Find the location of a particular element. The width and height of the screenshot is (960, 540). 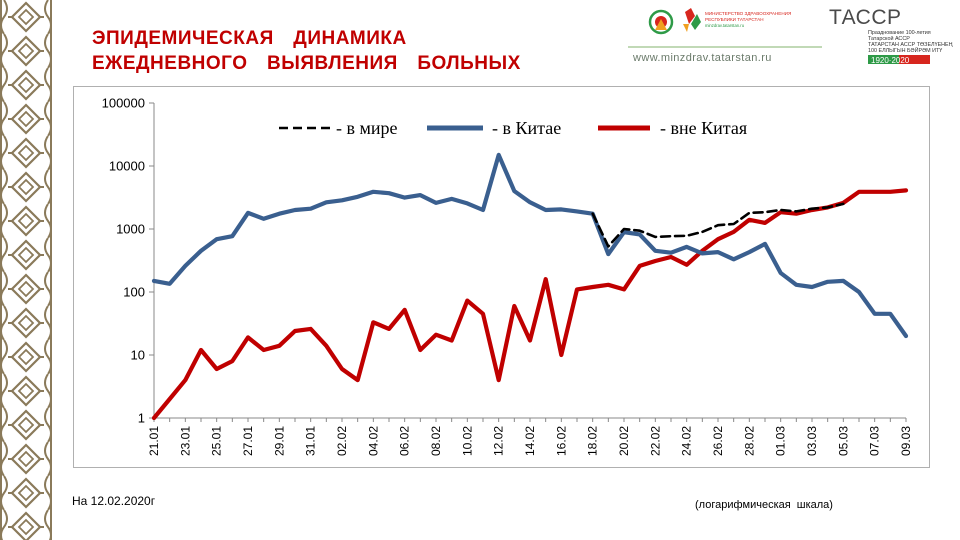

x-tick-label: 07.03 is located at coordinates (875, 441).